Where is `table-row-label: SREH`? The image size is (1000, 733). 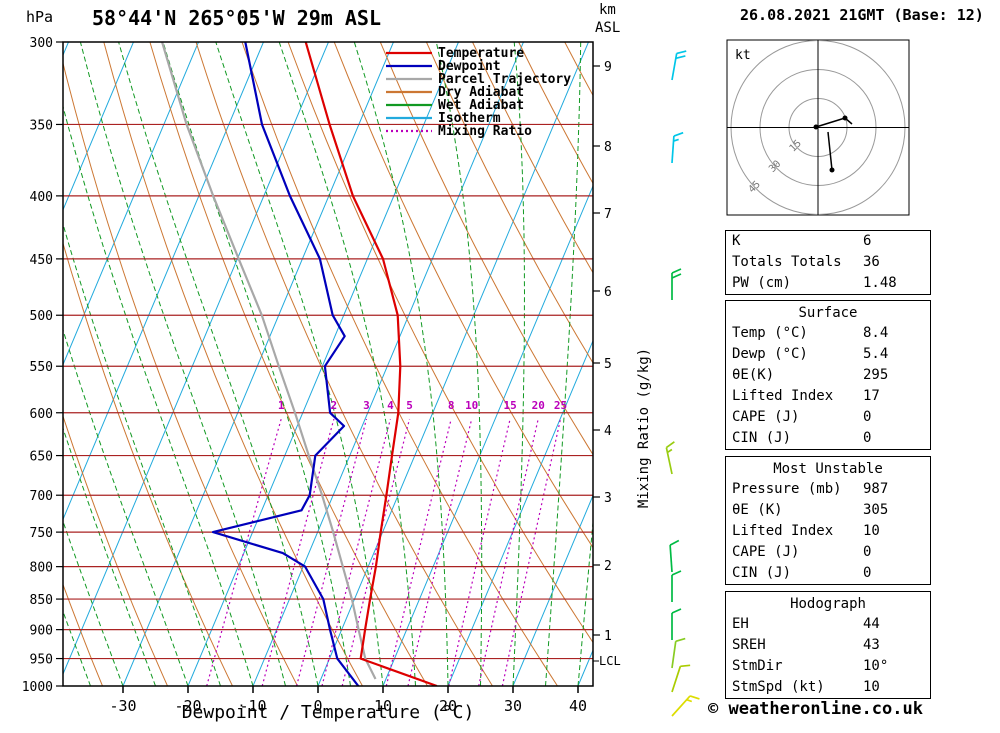
table-row-label: SREH is located at coordinates (749, 645).